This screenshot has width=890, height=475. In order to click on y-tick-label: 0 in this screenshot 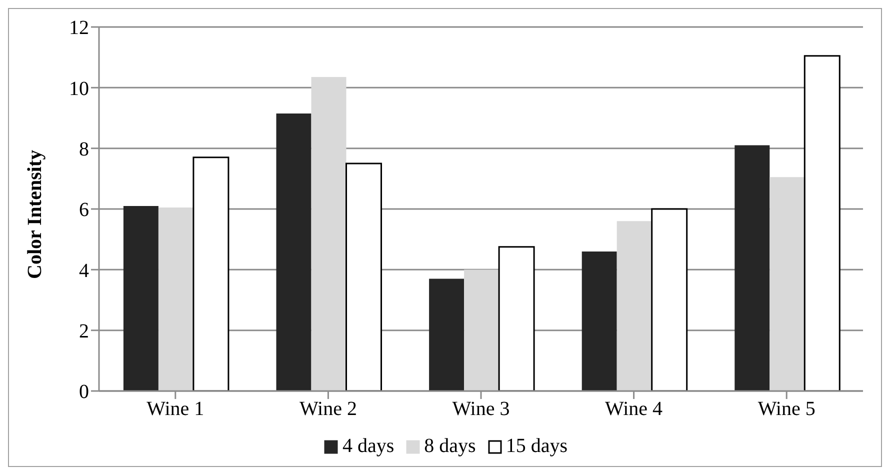, I will do `click(84, 392)`.